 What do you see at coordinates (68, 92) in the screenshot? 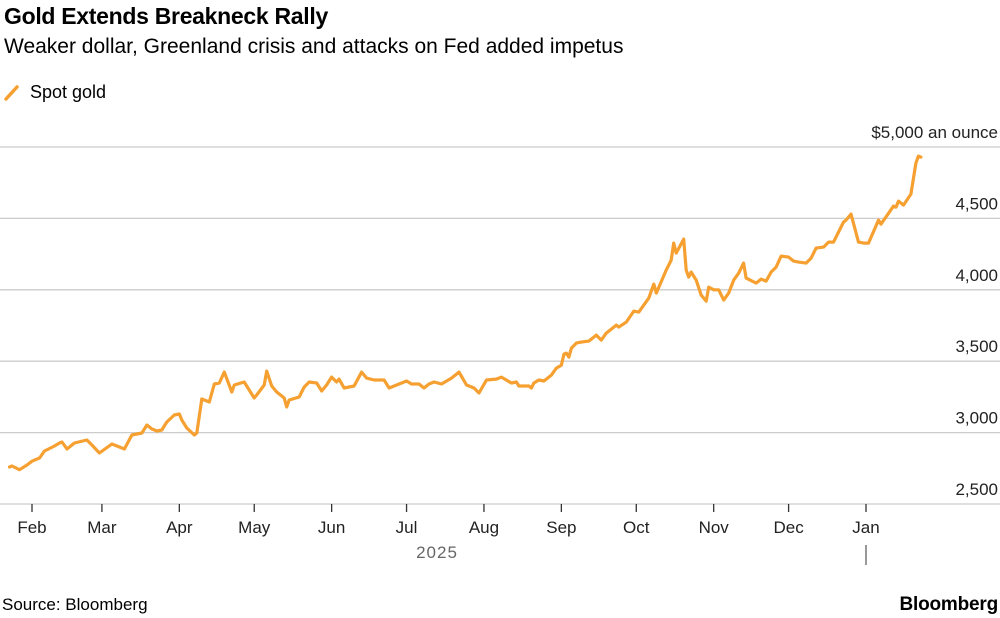
I see `legend-label: Spot gold` at bounding box center [68, 92].